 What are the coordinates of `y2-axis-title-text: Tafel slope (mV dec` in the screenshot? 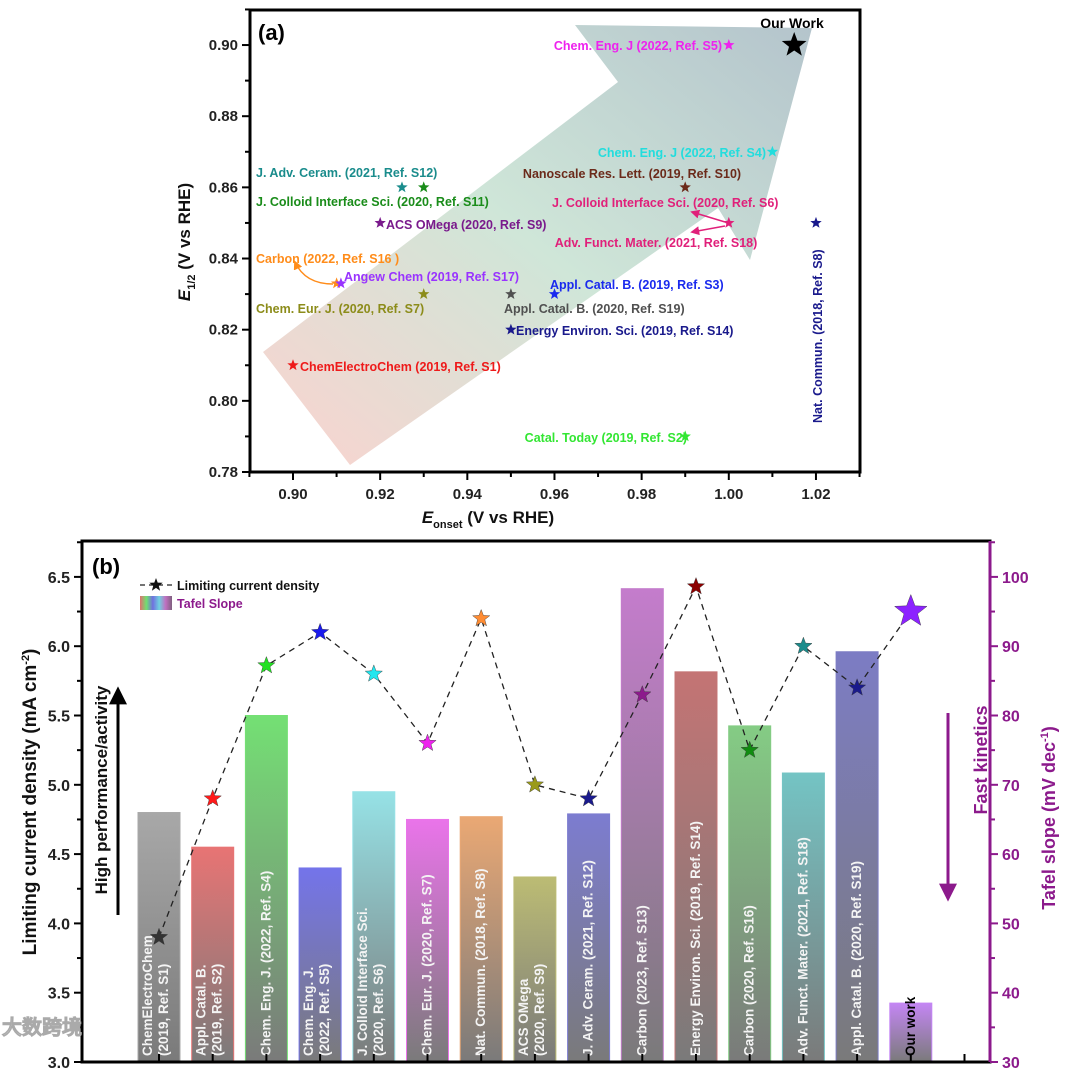 It's located at (1049, 826).